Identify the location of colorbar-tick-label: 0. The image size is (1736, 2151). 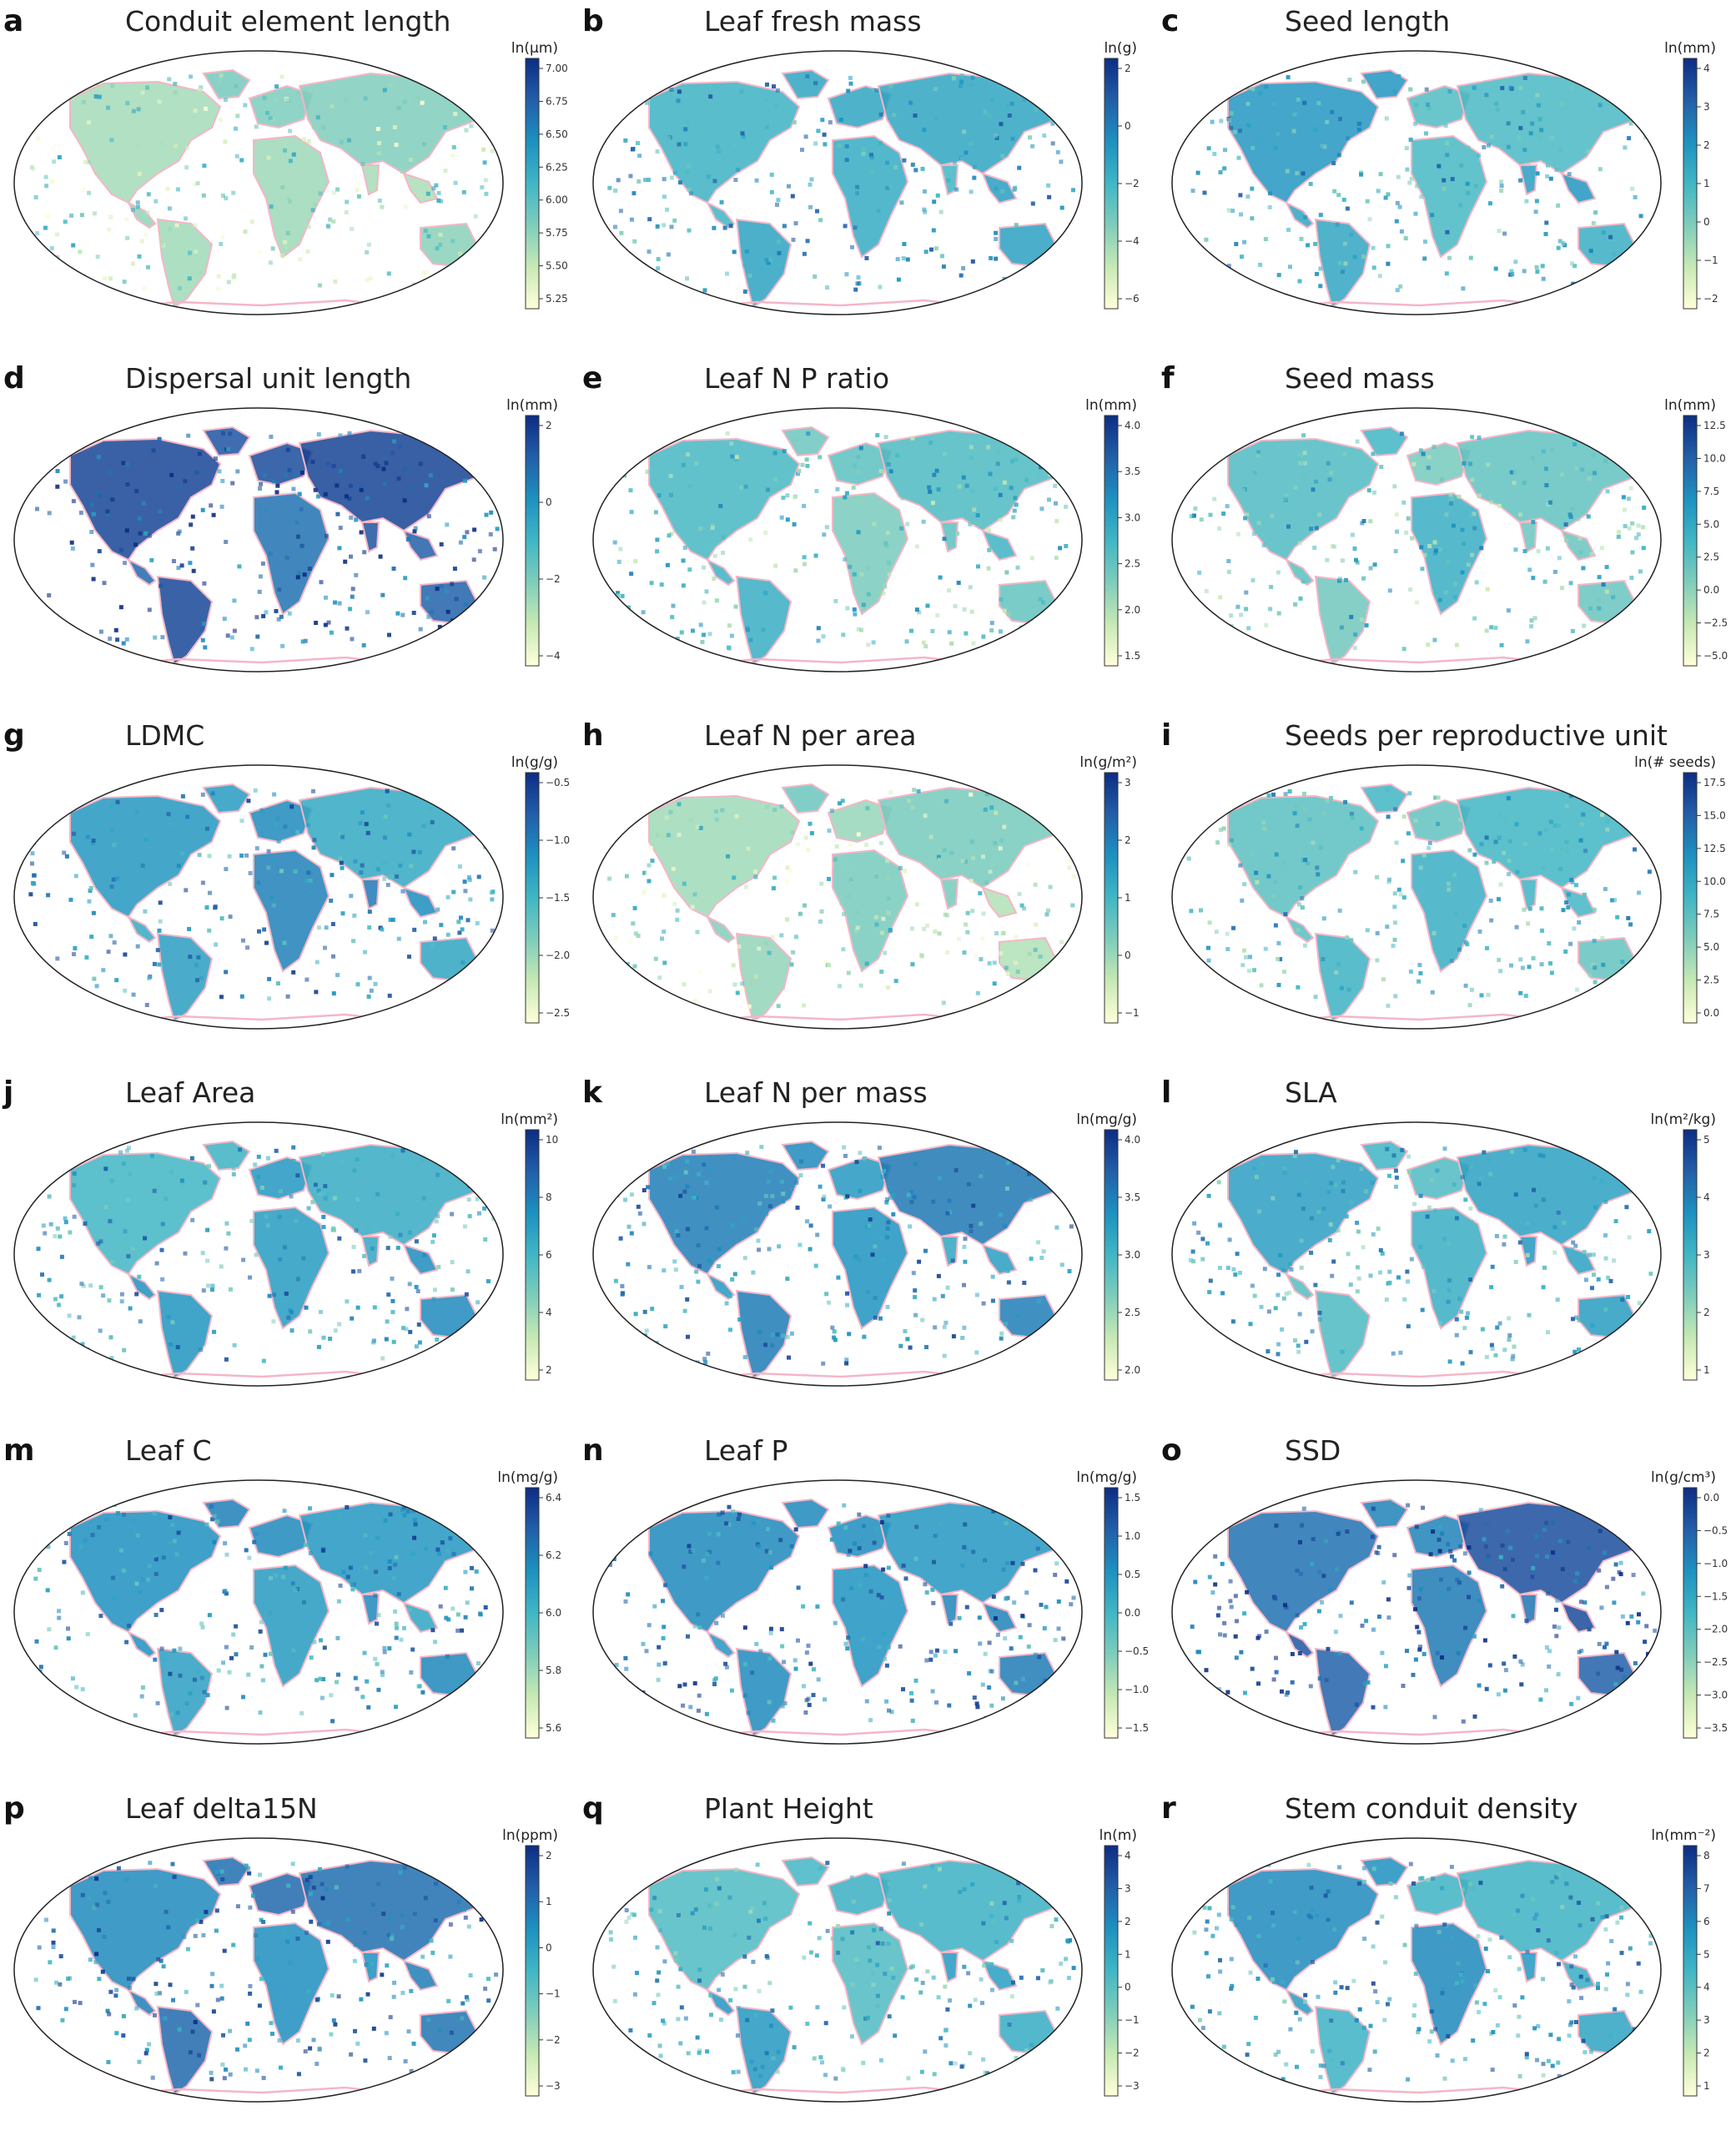
(1128, 1987).